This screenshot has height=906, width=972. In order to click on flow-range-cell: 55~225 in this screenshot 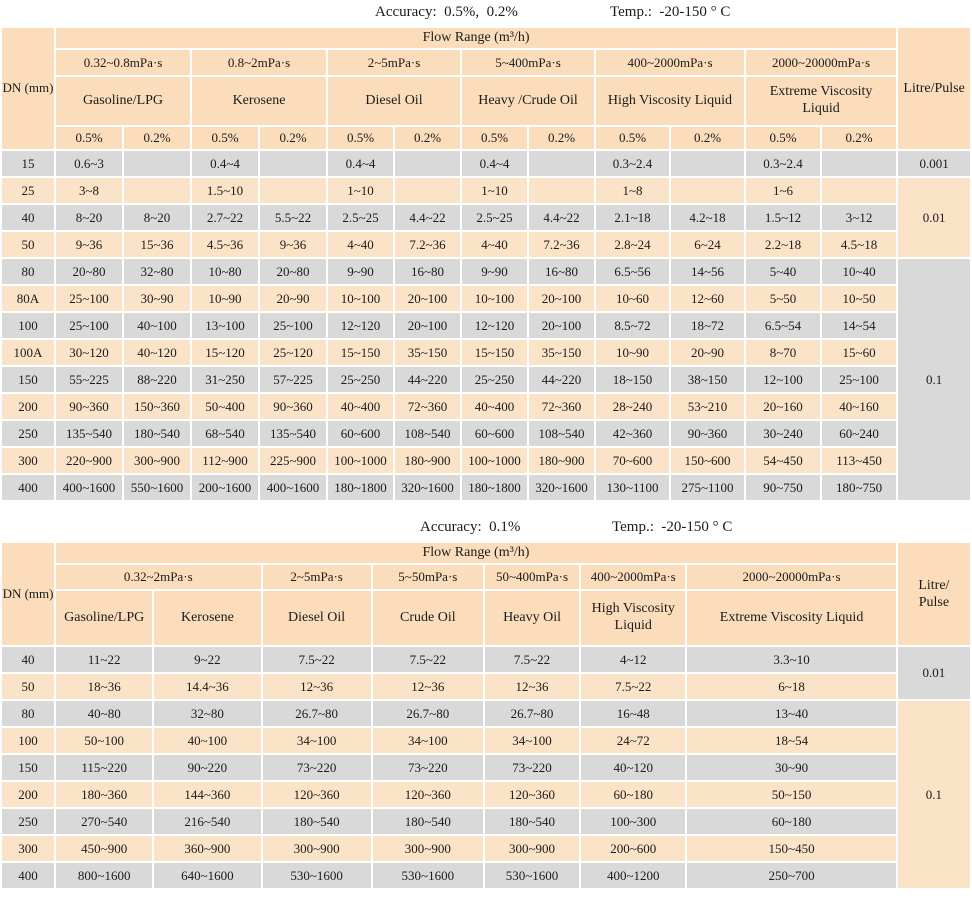, I will do `click(89, 379)`.